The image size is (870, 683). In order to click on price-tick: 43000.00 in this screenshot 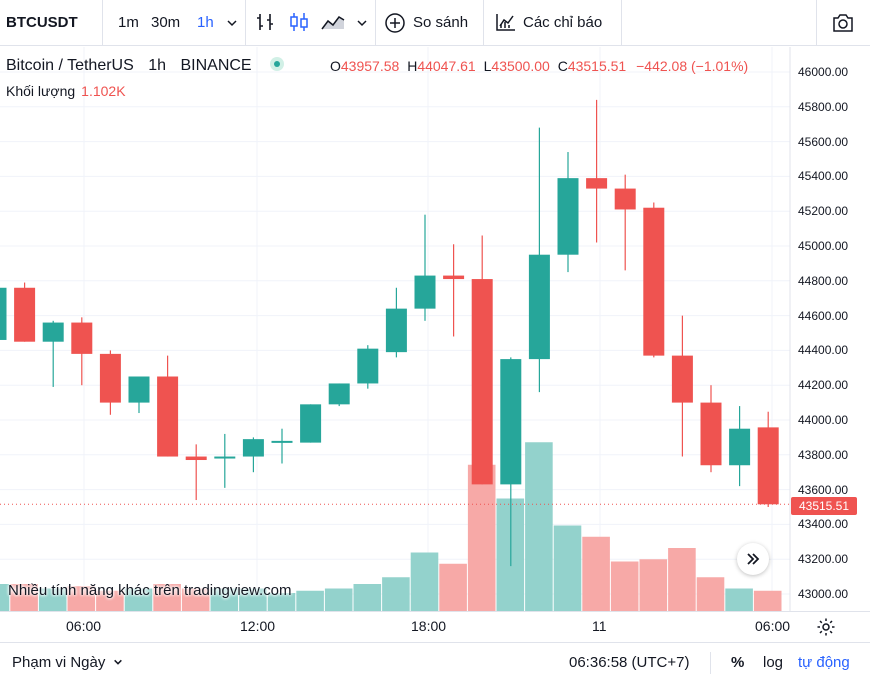, I will do `click(823, 594)`.